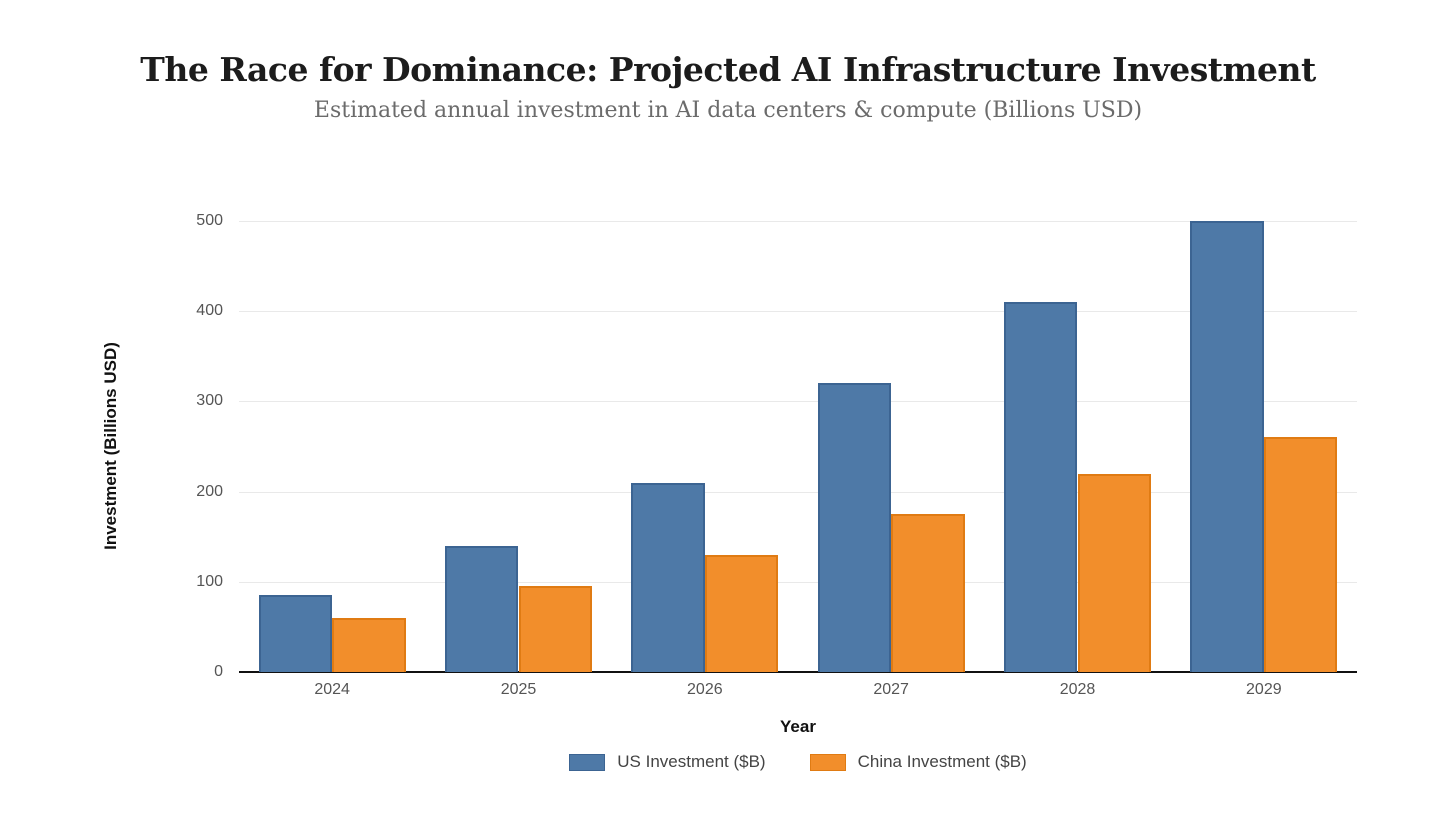 This screenshot has width=1456, height=819. What do you see at coordinates (295, 633) in the screenshot?
I see `bar-2024-us` at bounding box center [295, 633].